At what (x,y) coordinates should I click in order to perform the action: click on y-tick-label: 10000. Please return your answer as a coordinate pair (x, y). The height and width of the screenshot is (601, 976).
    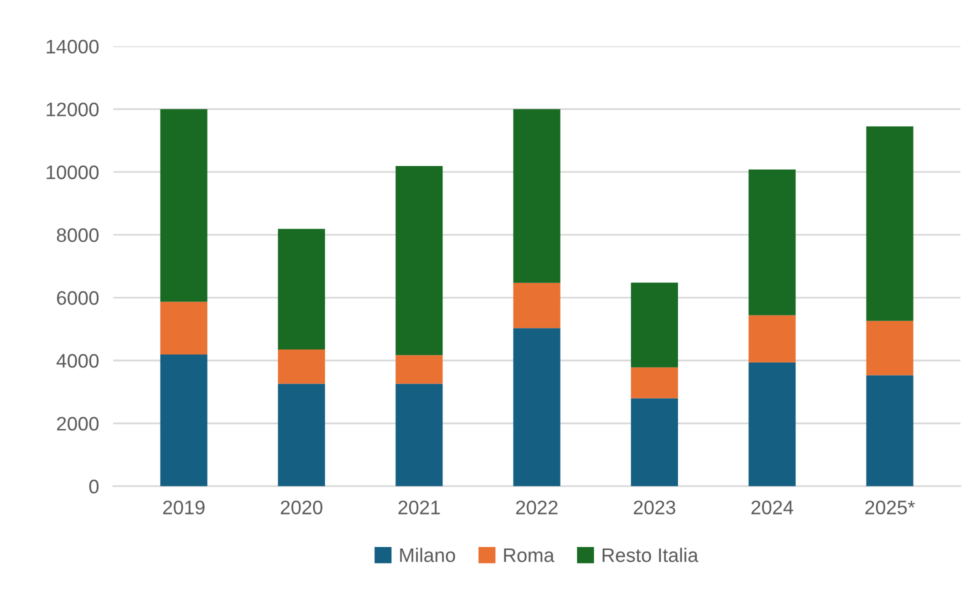
    Looking at the image, I should click on (72, 172).